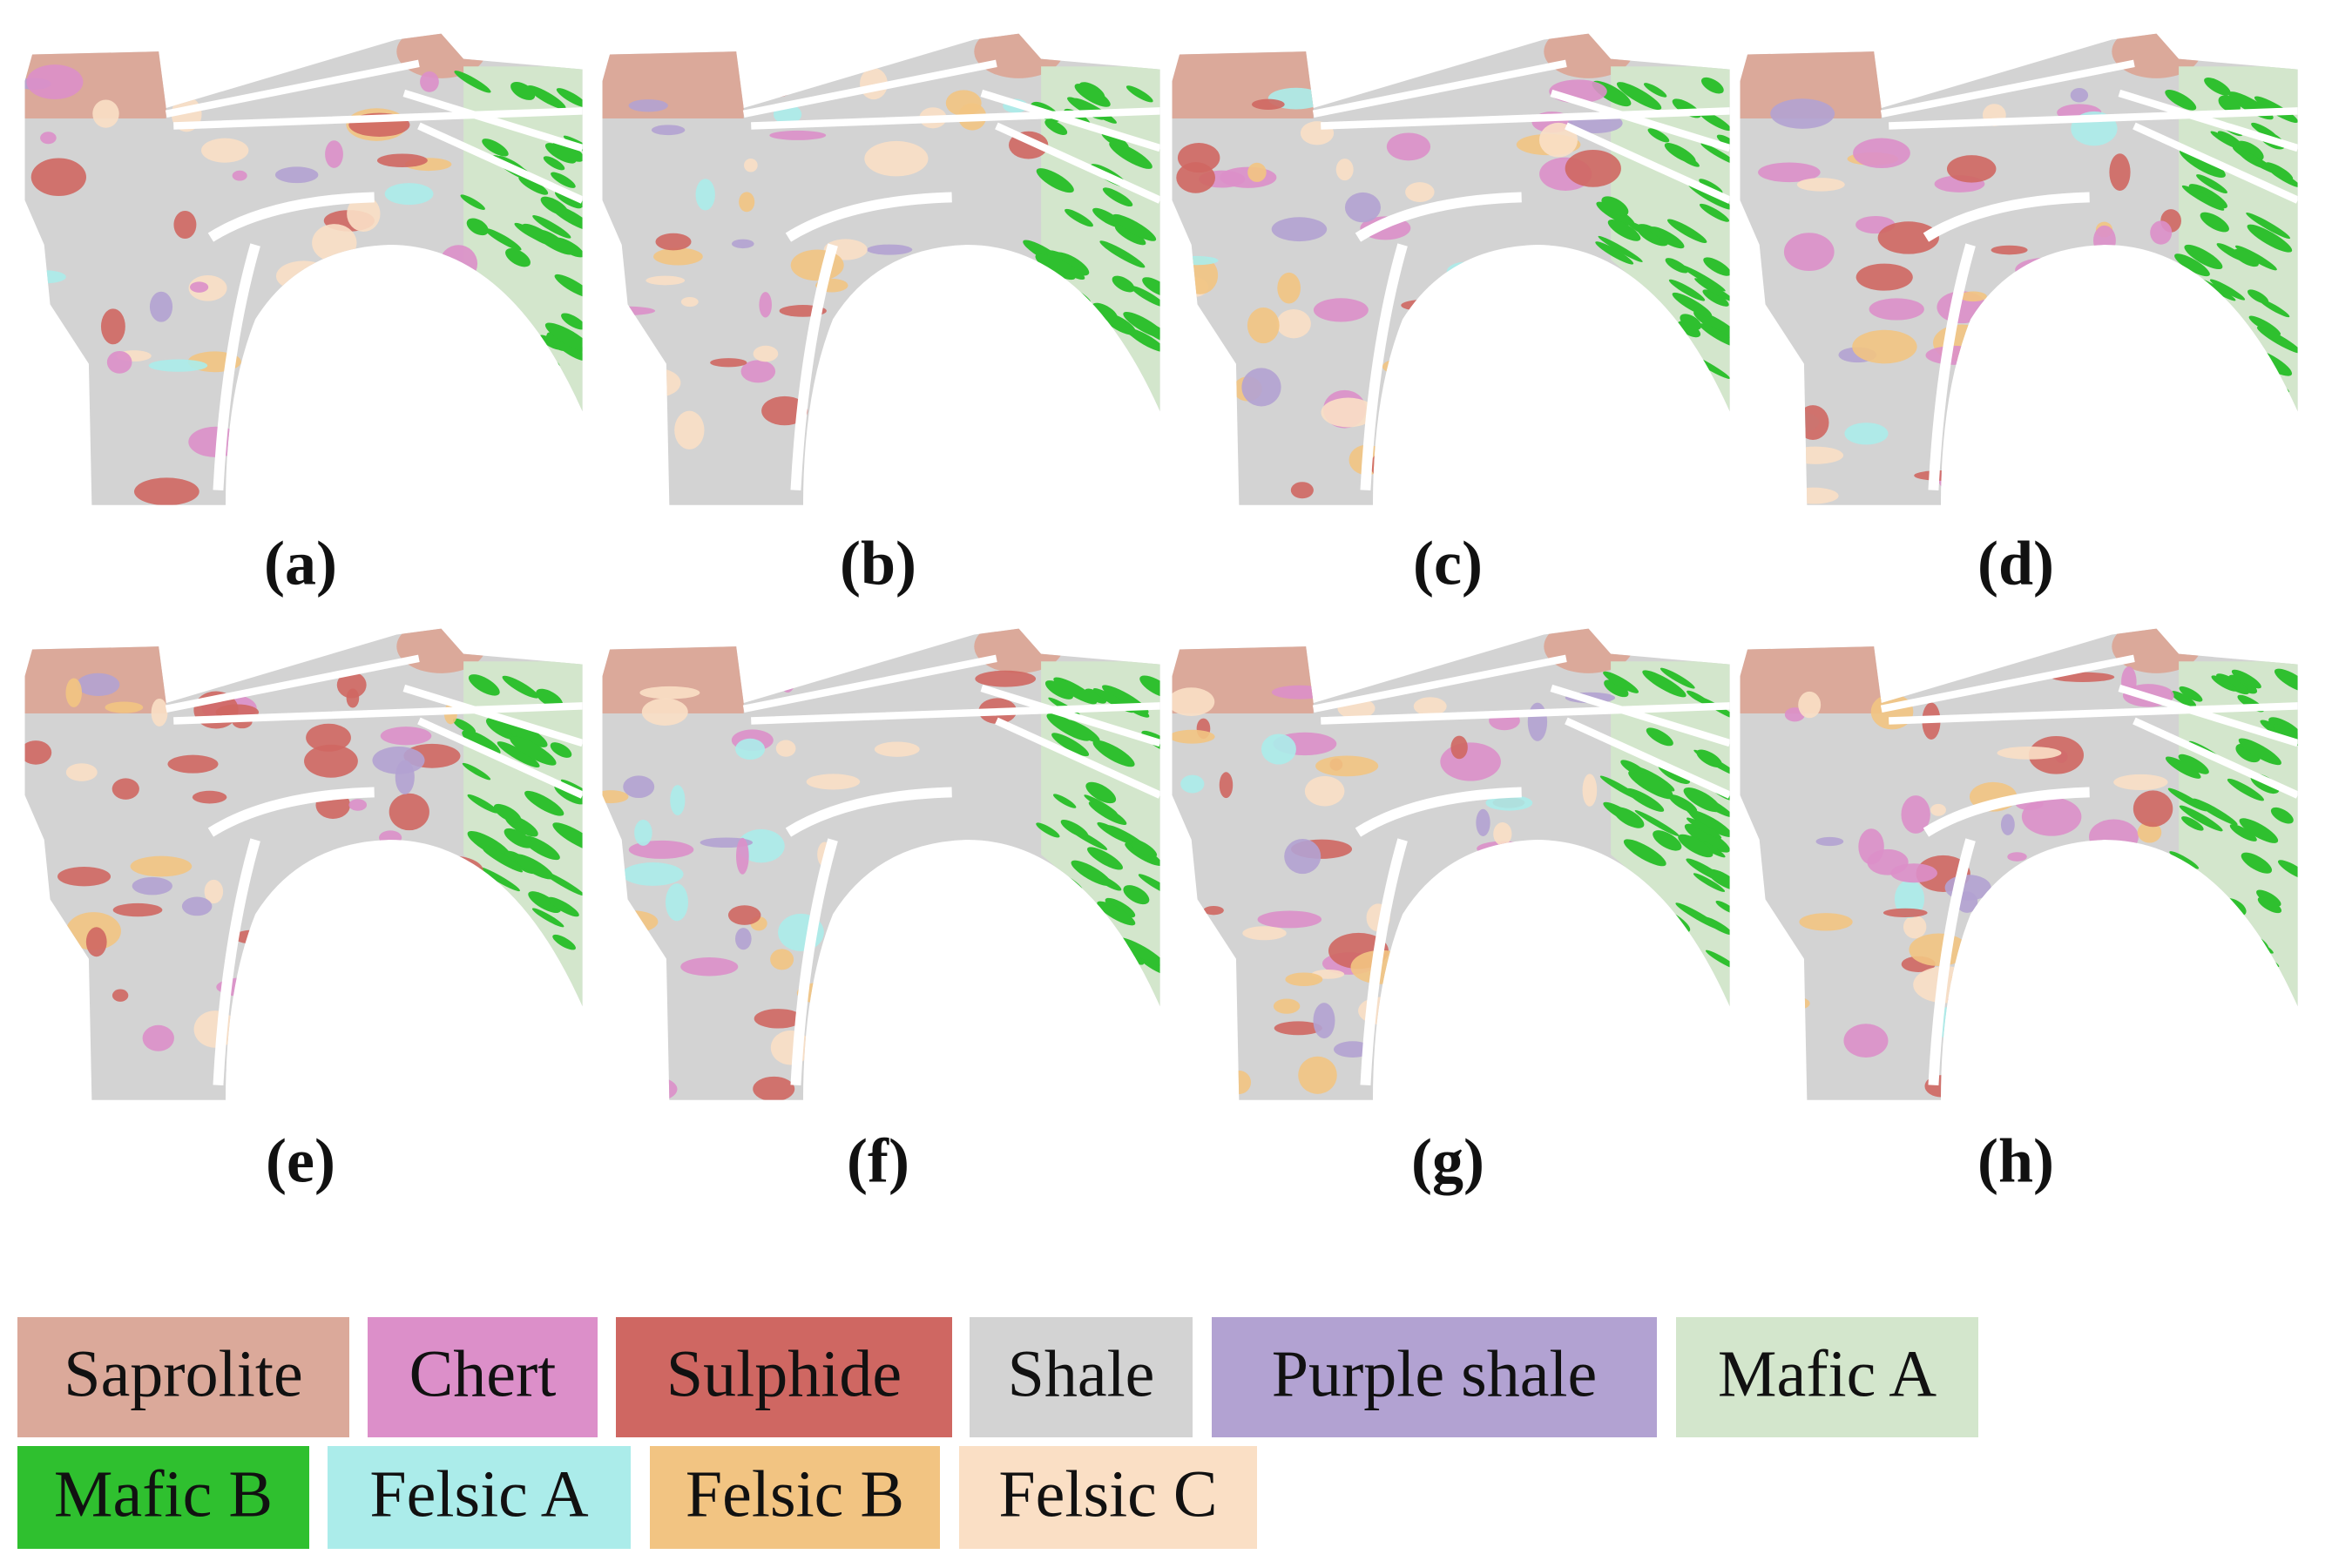 This screenshot has width=2332, height=1568. Describe the element at coordinates (1448, 564) in the screenshot. I see `panel-label: (c)` at that location.